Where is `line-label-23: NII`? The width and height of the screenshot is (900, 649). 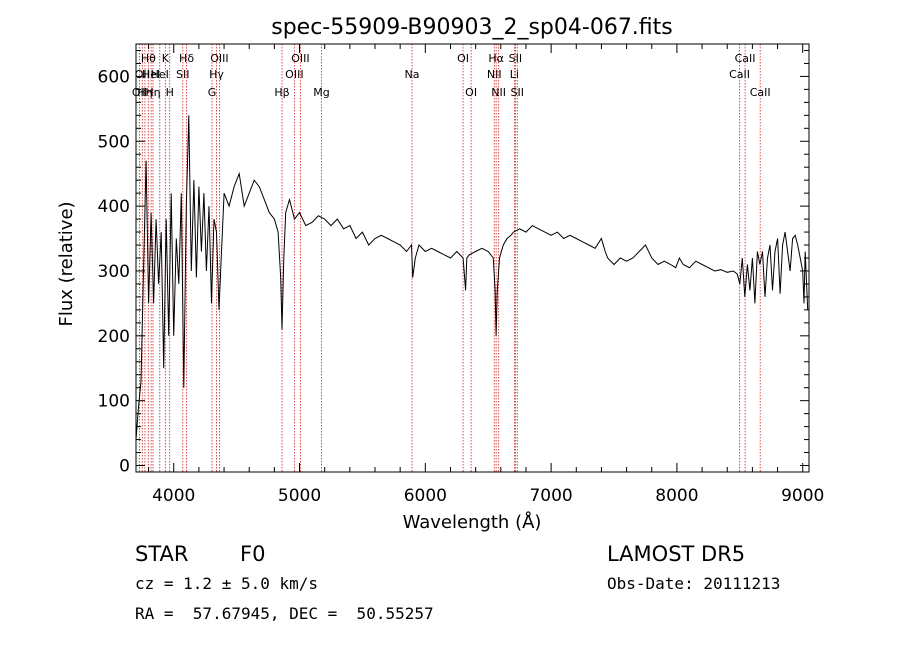
line-label-23: NII is located at coordinates (498, 92).